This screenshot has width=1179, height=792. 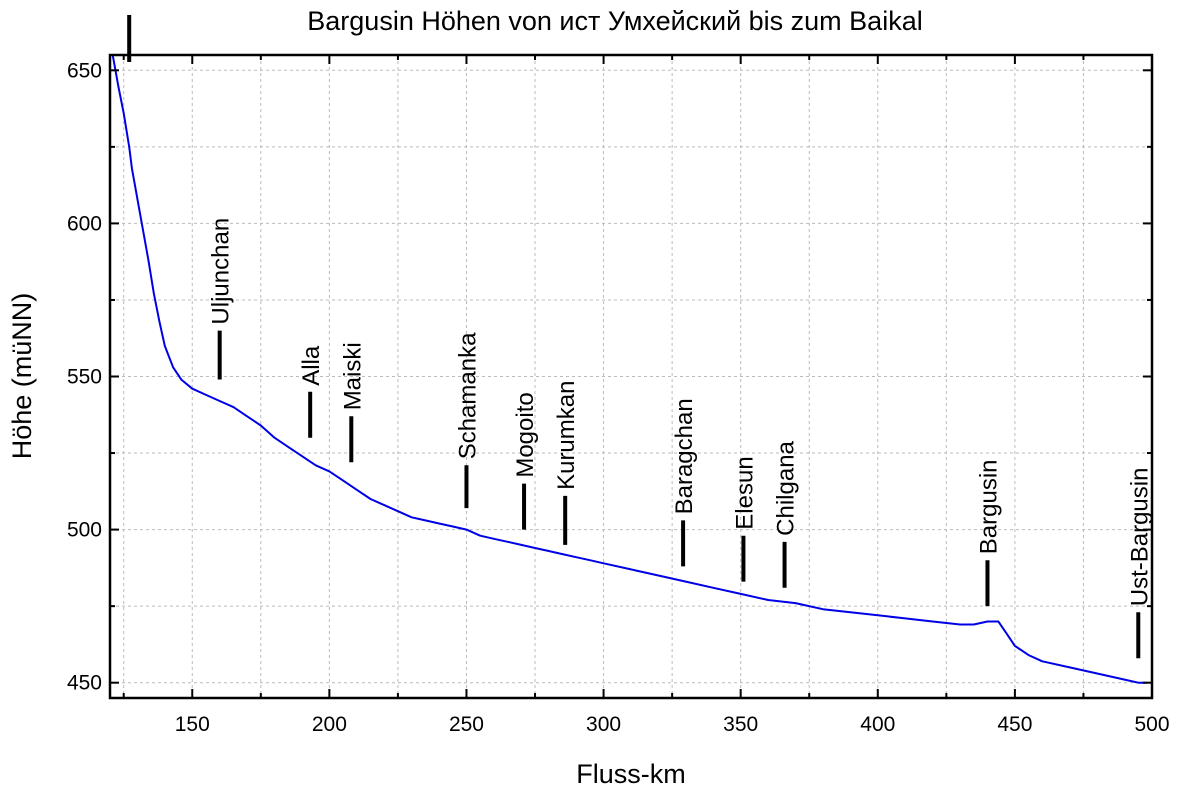 What do you see at coordinates (84, 70) in the screenshot?
I see `y-tick-label: 650` at bounding box center [84, 70].